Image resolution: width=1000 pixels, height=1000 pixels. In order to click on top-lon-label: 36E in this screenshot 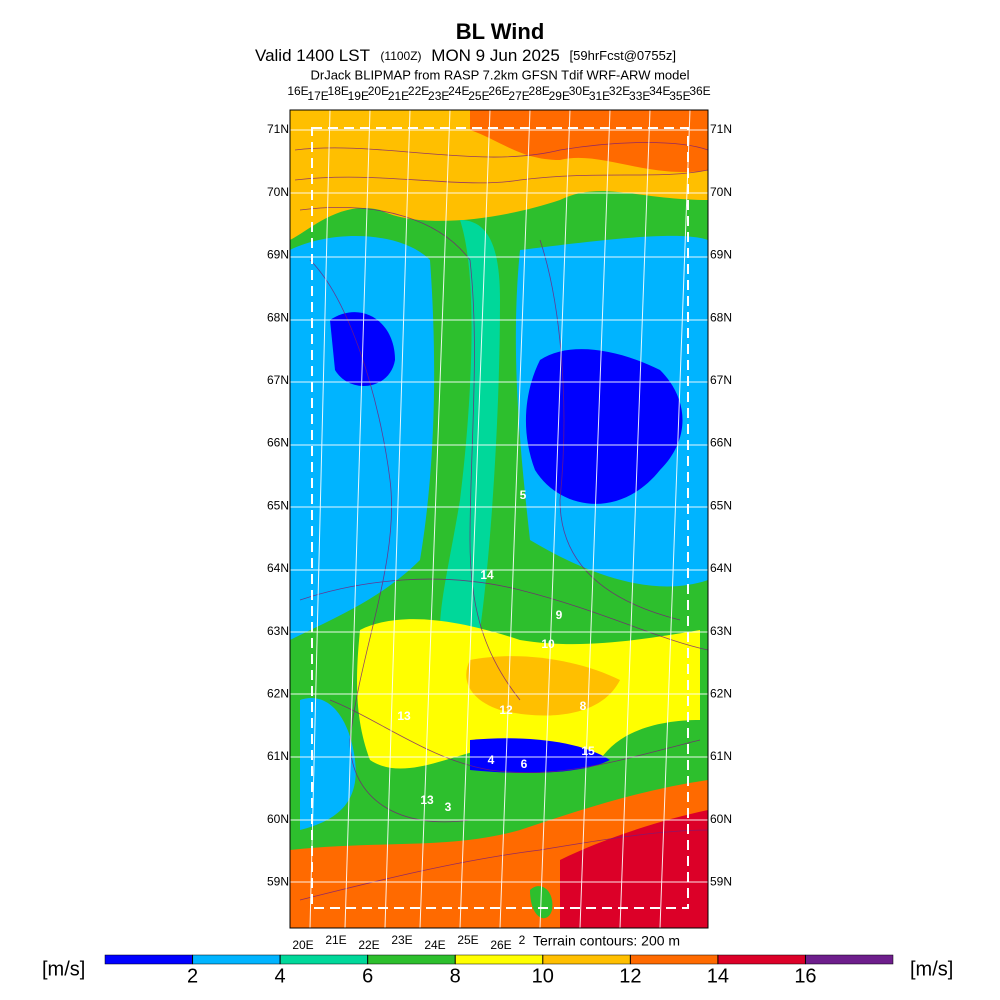, I will do `click(699, 91)`.